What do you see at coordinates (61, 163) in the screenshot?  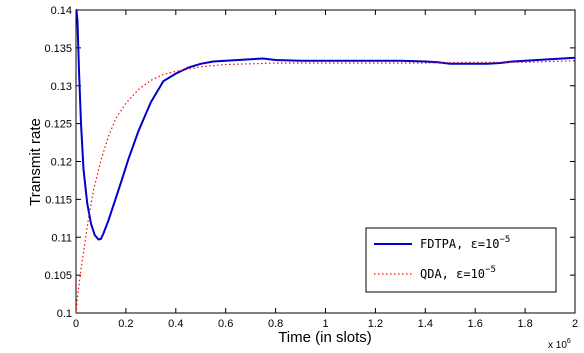 I see `y-tick-label: 0.12` at bounding box center [61, 163].